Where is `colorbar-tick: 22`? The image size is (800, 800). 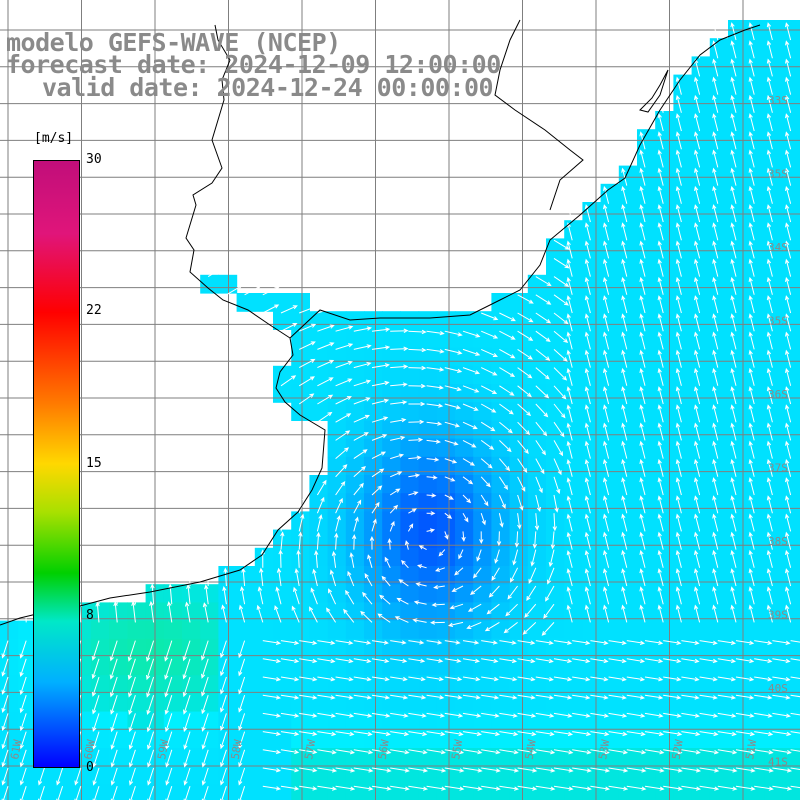 colorbar-tick: 22 is located at coordinates (94, 310).